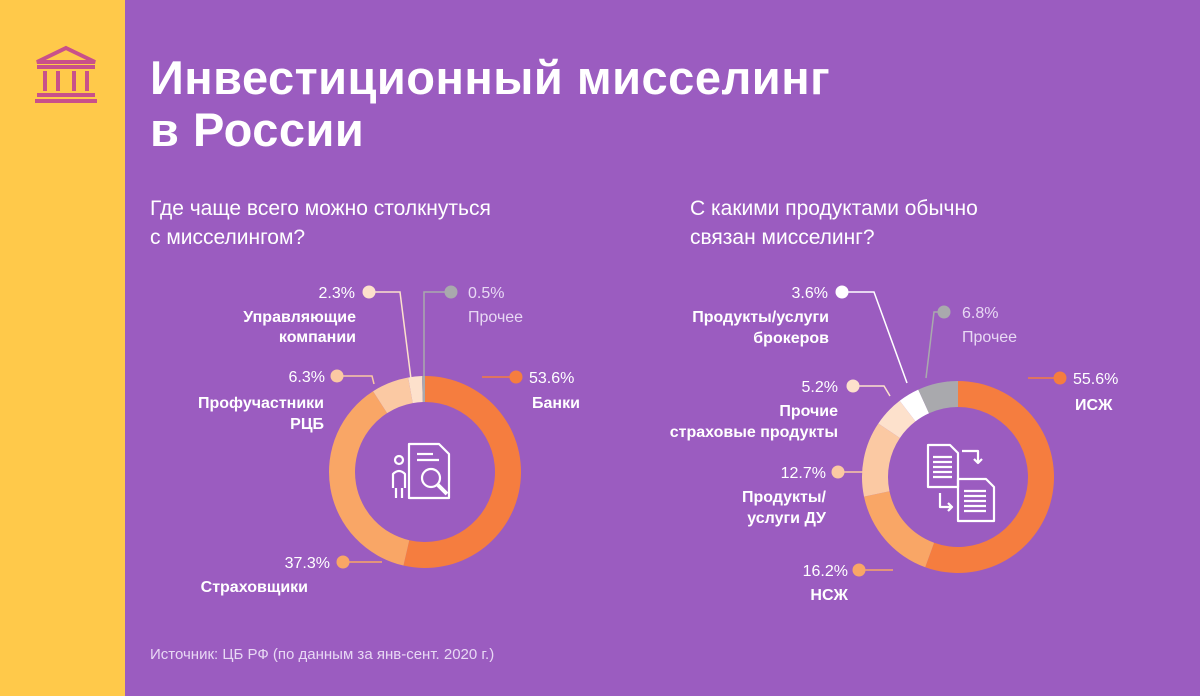 The image size is (1200, 696). Describe the element at coordinates (1095, 379) in the screenshot. I see `chart-2-value-1: 55.6%` at that location.